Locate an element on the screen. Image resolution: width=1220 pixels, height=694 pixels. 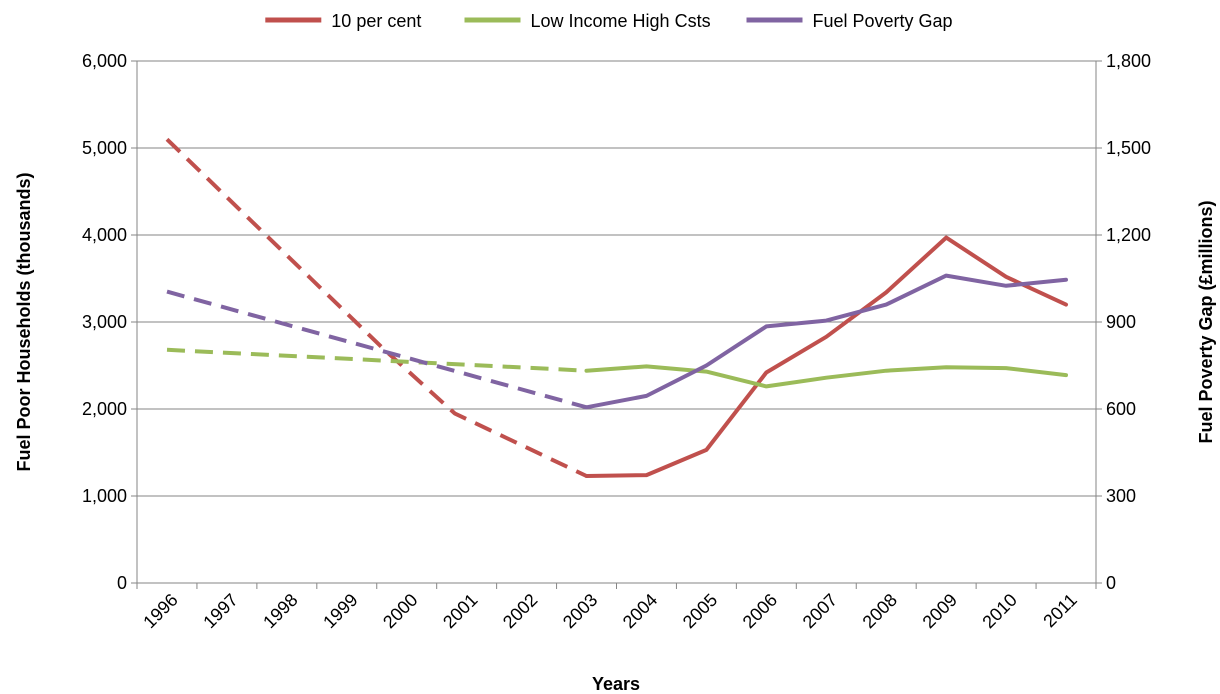
left-axis-tick-labels: 0 1,000 2,000 3,000 4,000 5,000 6,000 is located at coordinates (104, 322).